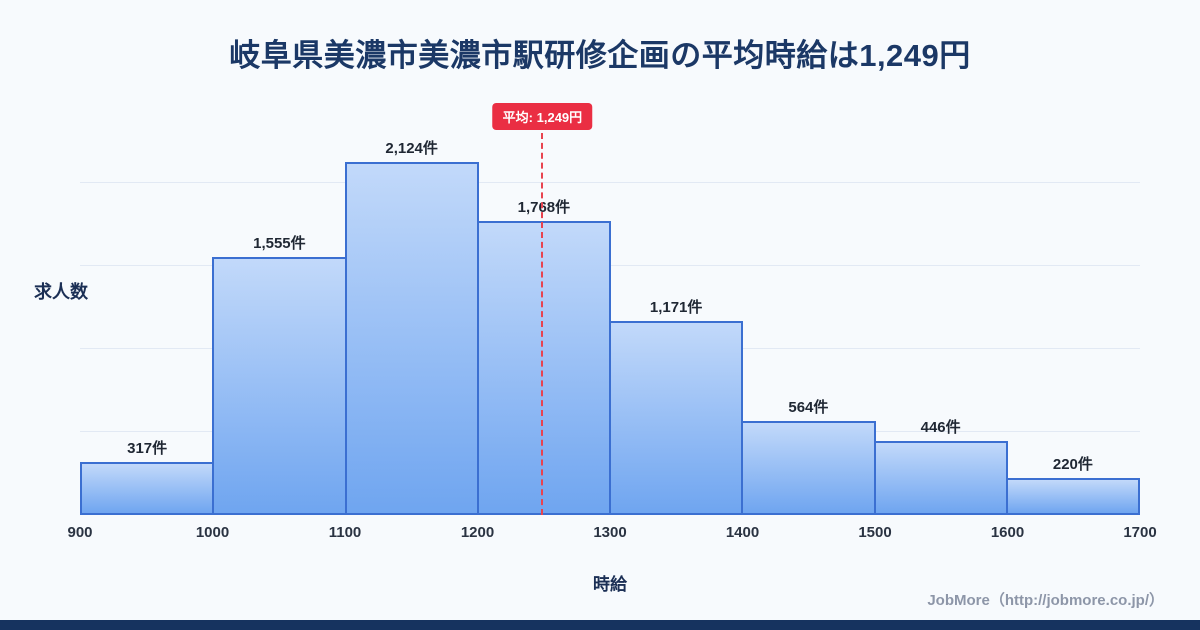  I want to click on footer-credit: JobMore（http://jobmore.co.jp/）, so click(1045, 600).